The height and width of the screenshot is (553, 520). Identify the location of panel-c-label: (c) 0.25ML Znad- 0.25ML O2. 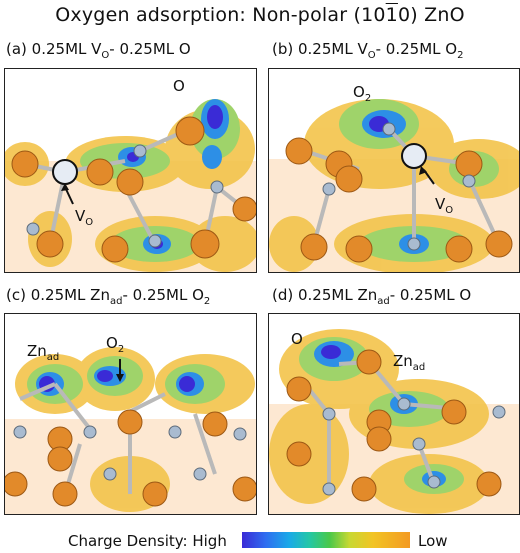
(108, 296).